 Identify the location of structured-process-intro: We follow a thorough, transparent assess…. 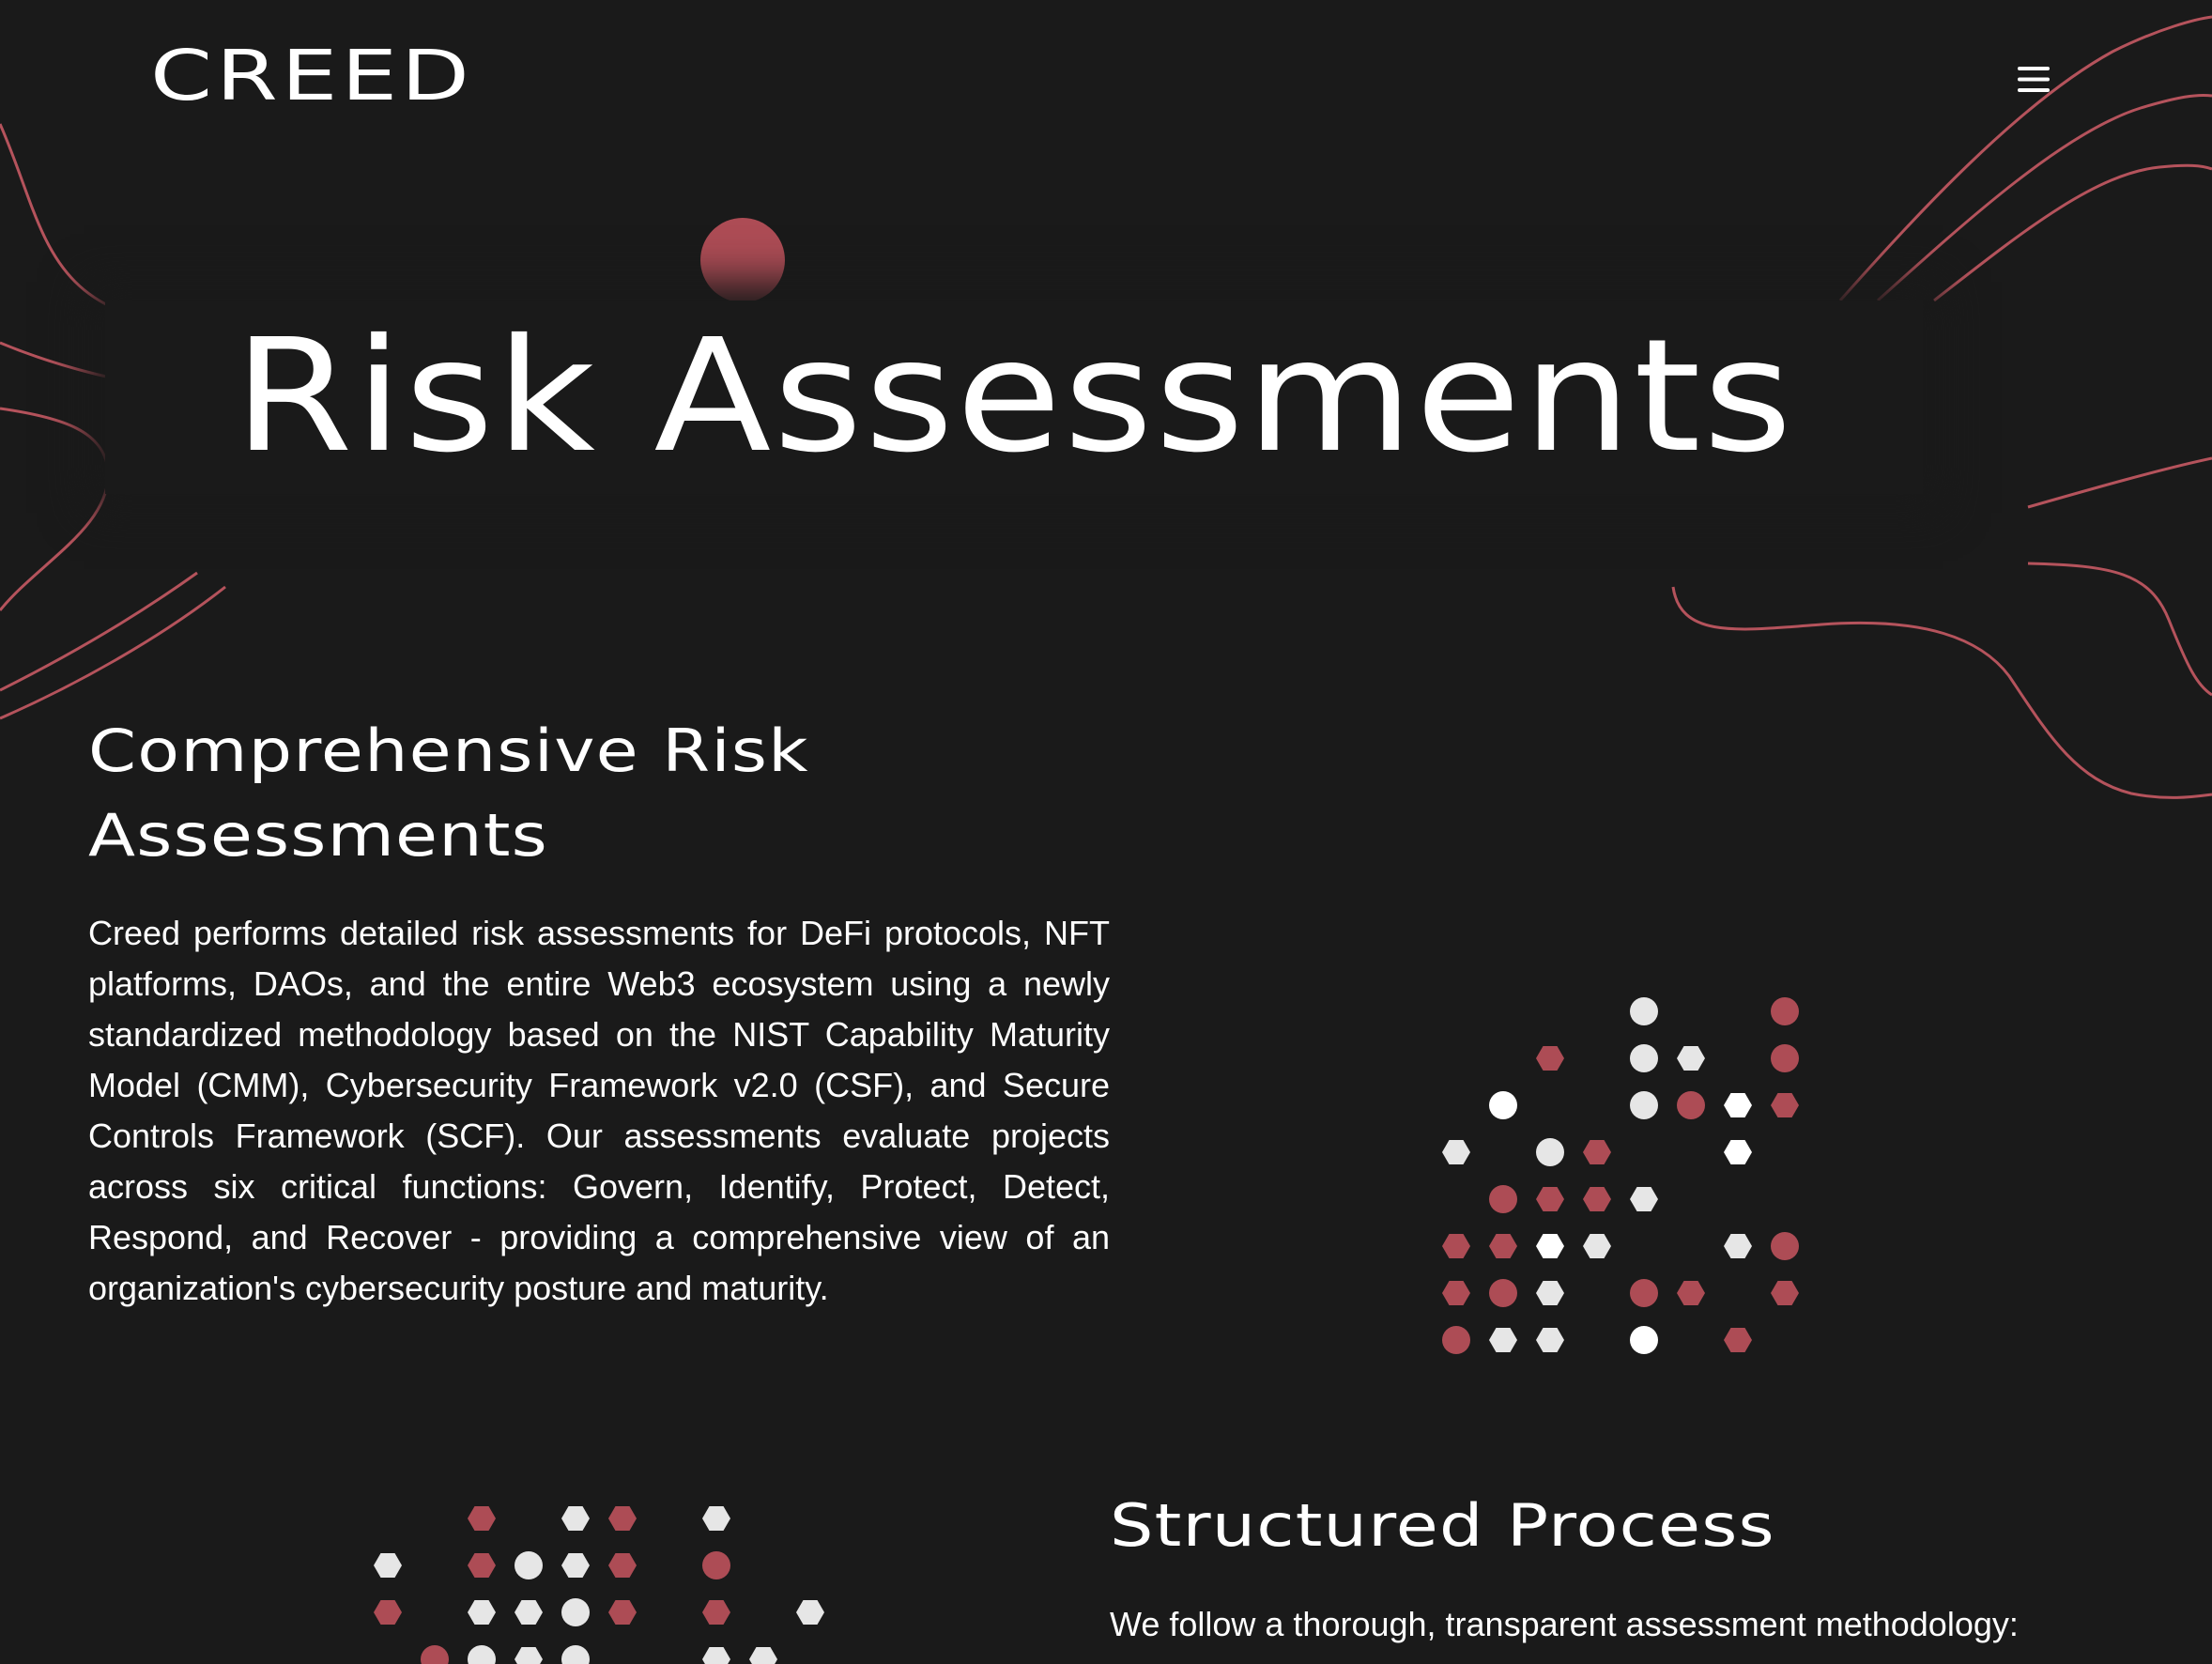
(1564, 1624).